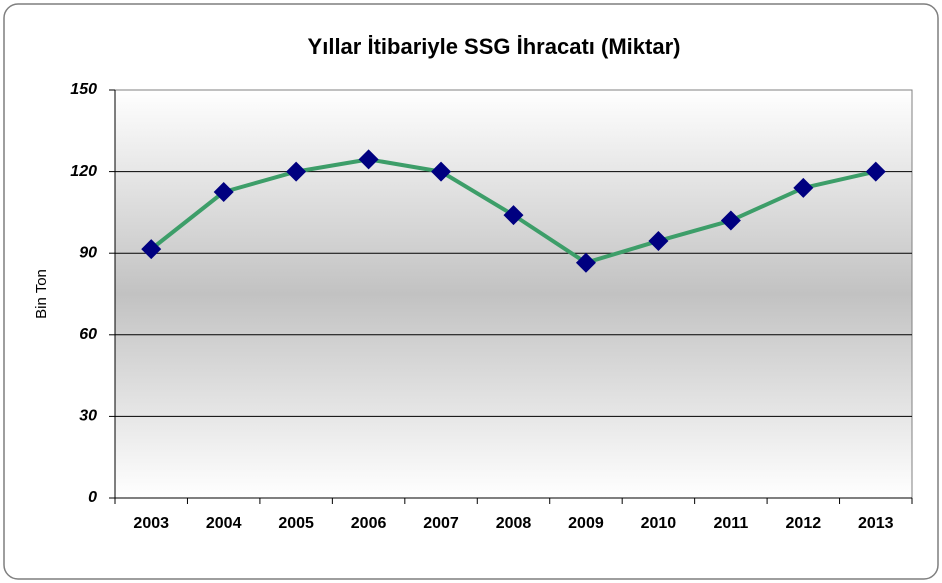 This screenshot has width=942, height=583. I want to click on x-tick-label: 2008, so click(514, 523).